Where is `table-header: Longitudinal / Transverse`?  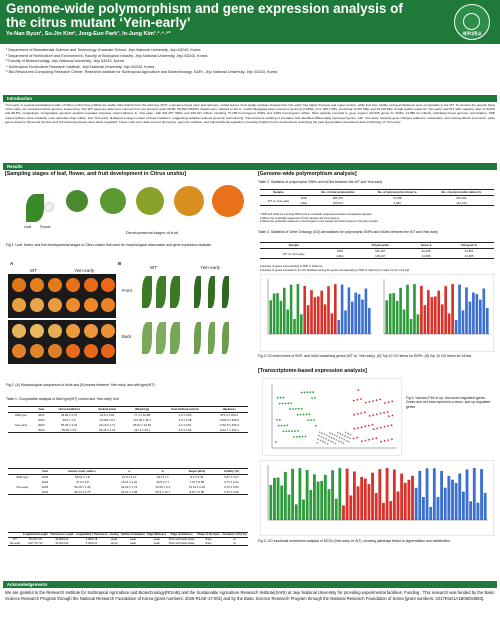 table-header: Longitudinal / Transverse is located at coordinates (91, 535).